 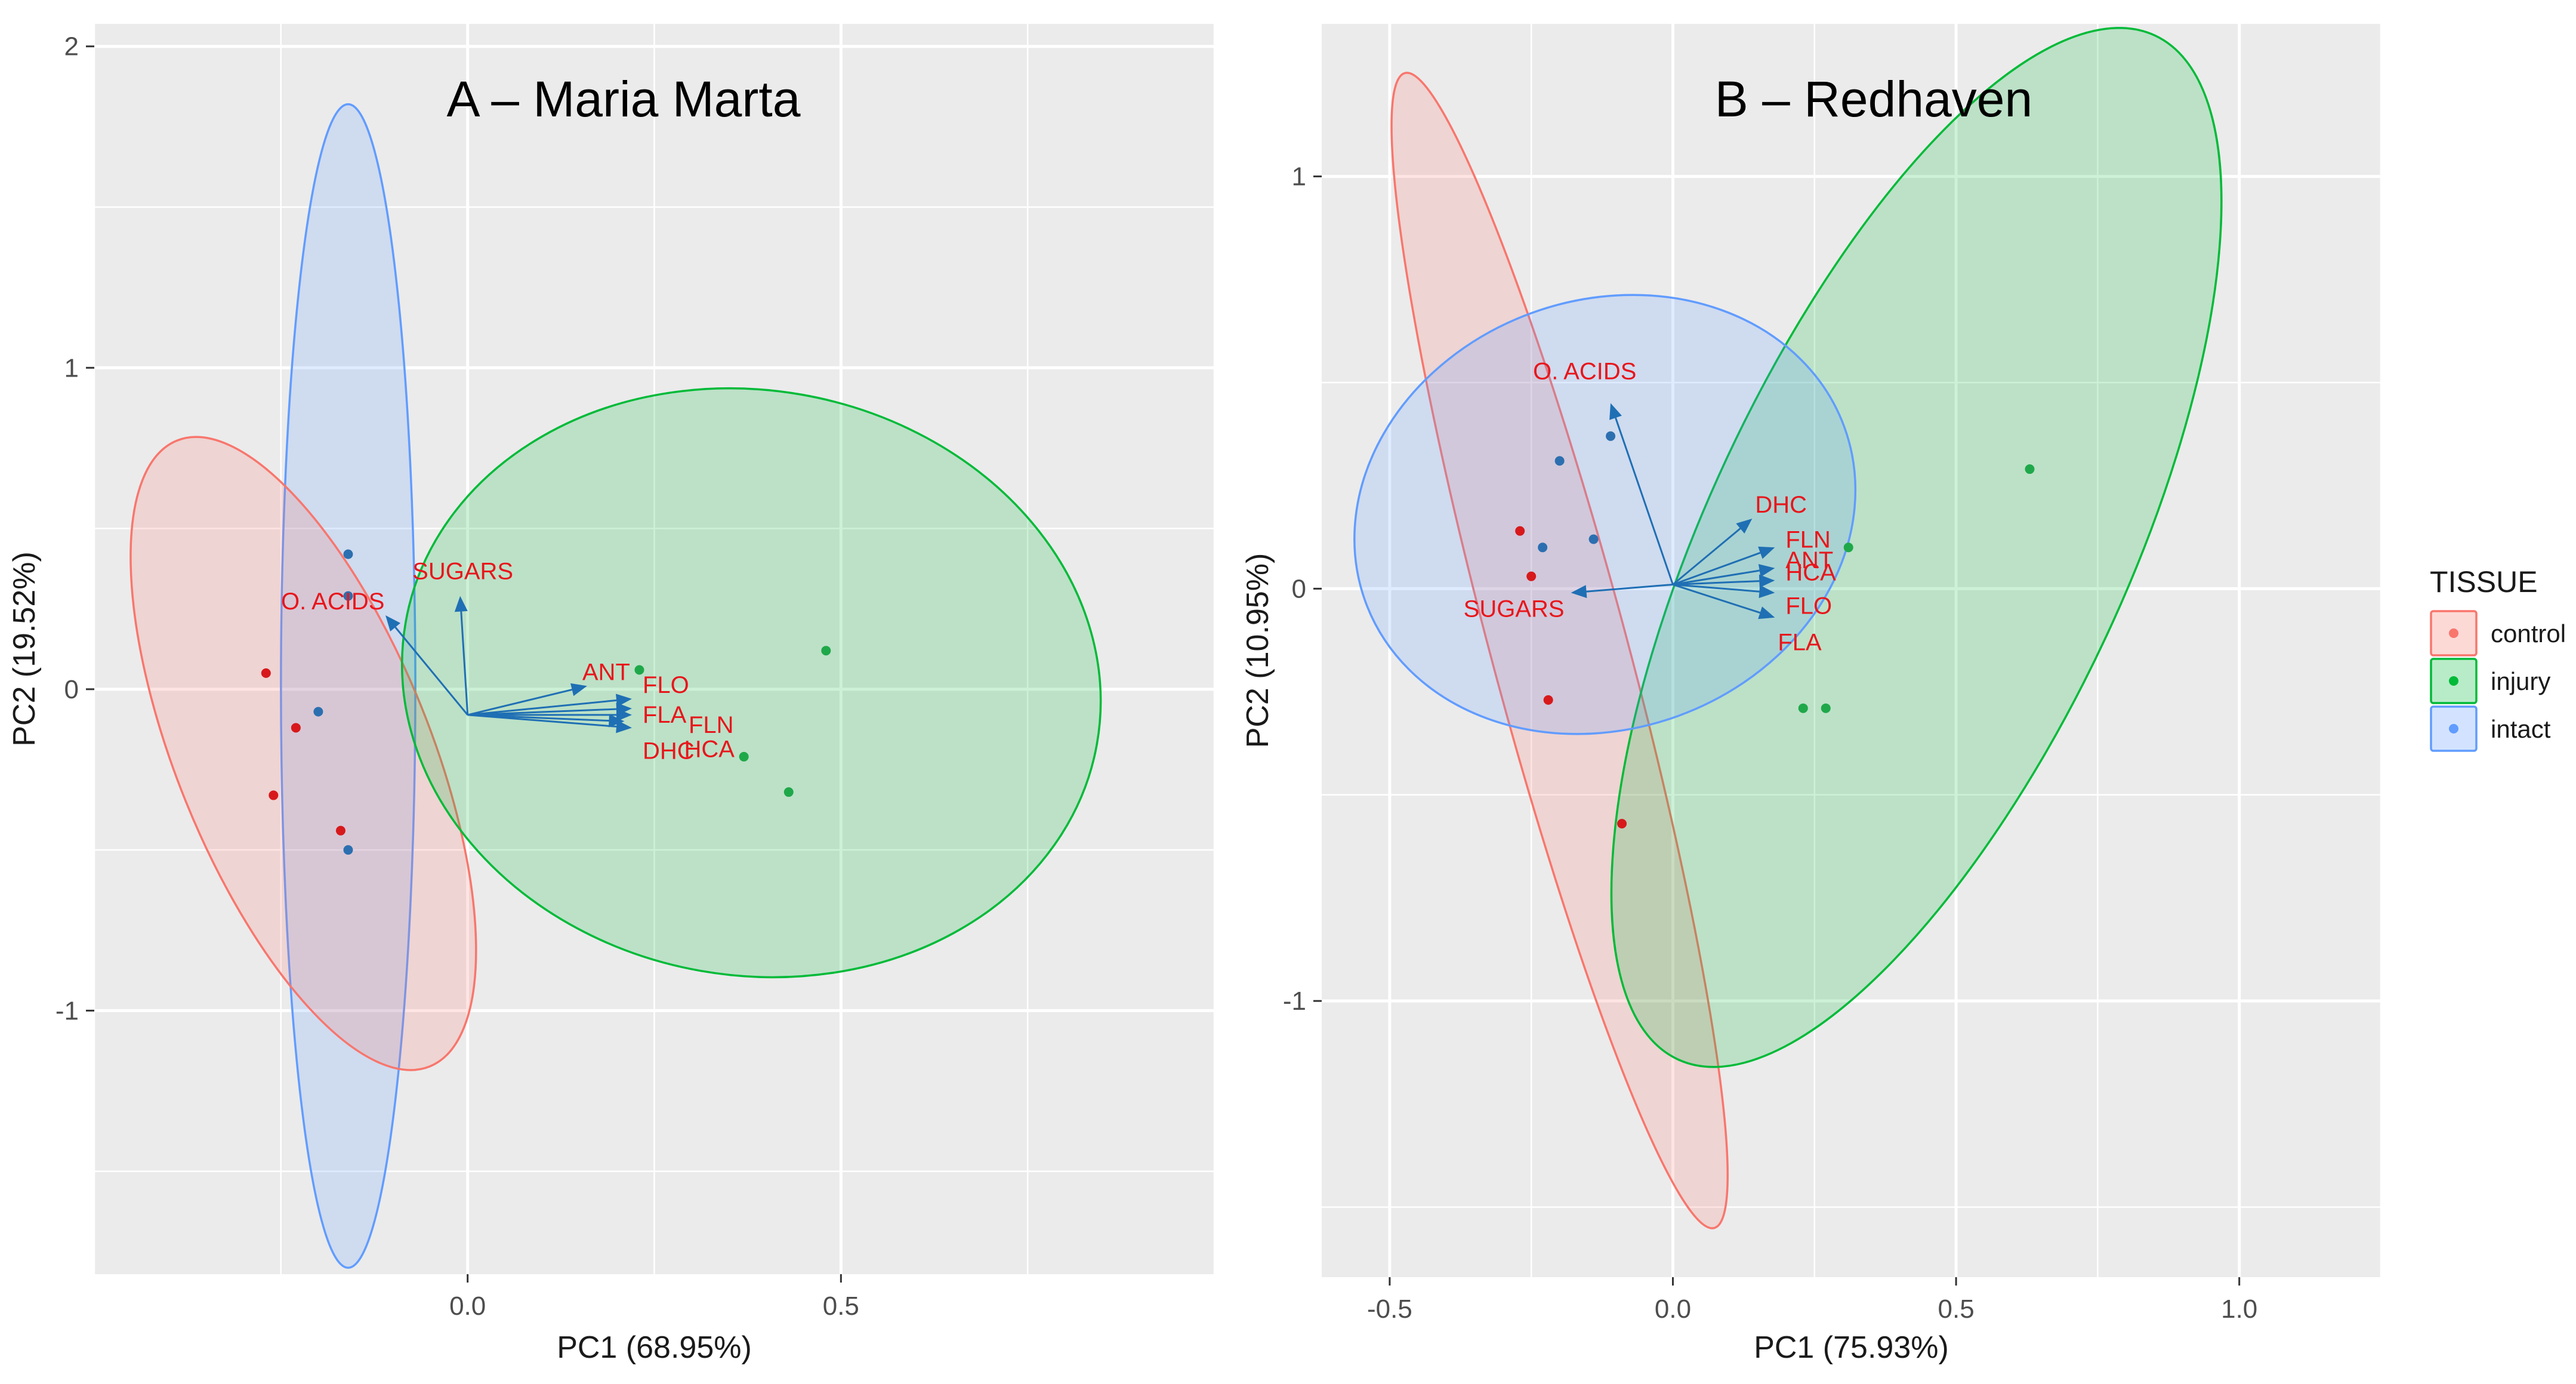 What do you see at coordinates (349, 686) in the screenshot?
I see `panel-a-ellipse-intact` at bounding box center [349, 686].